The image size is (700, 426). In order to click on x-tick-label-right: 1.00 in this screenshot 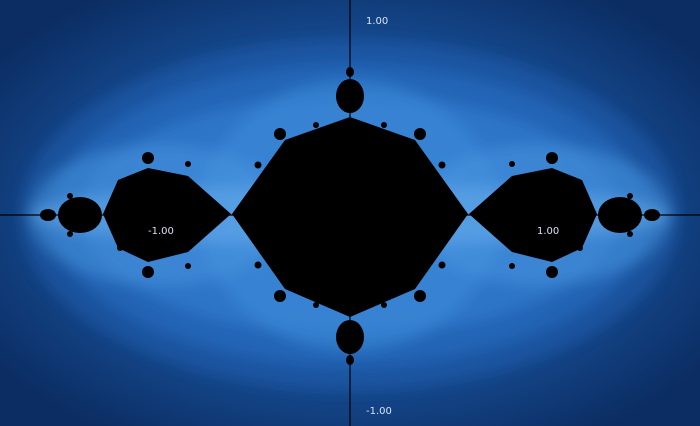, I will do `click(548, 231)`.